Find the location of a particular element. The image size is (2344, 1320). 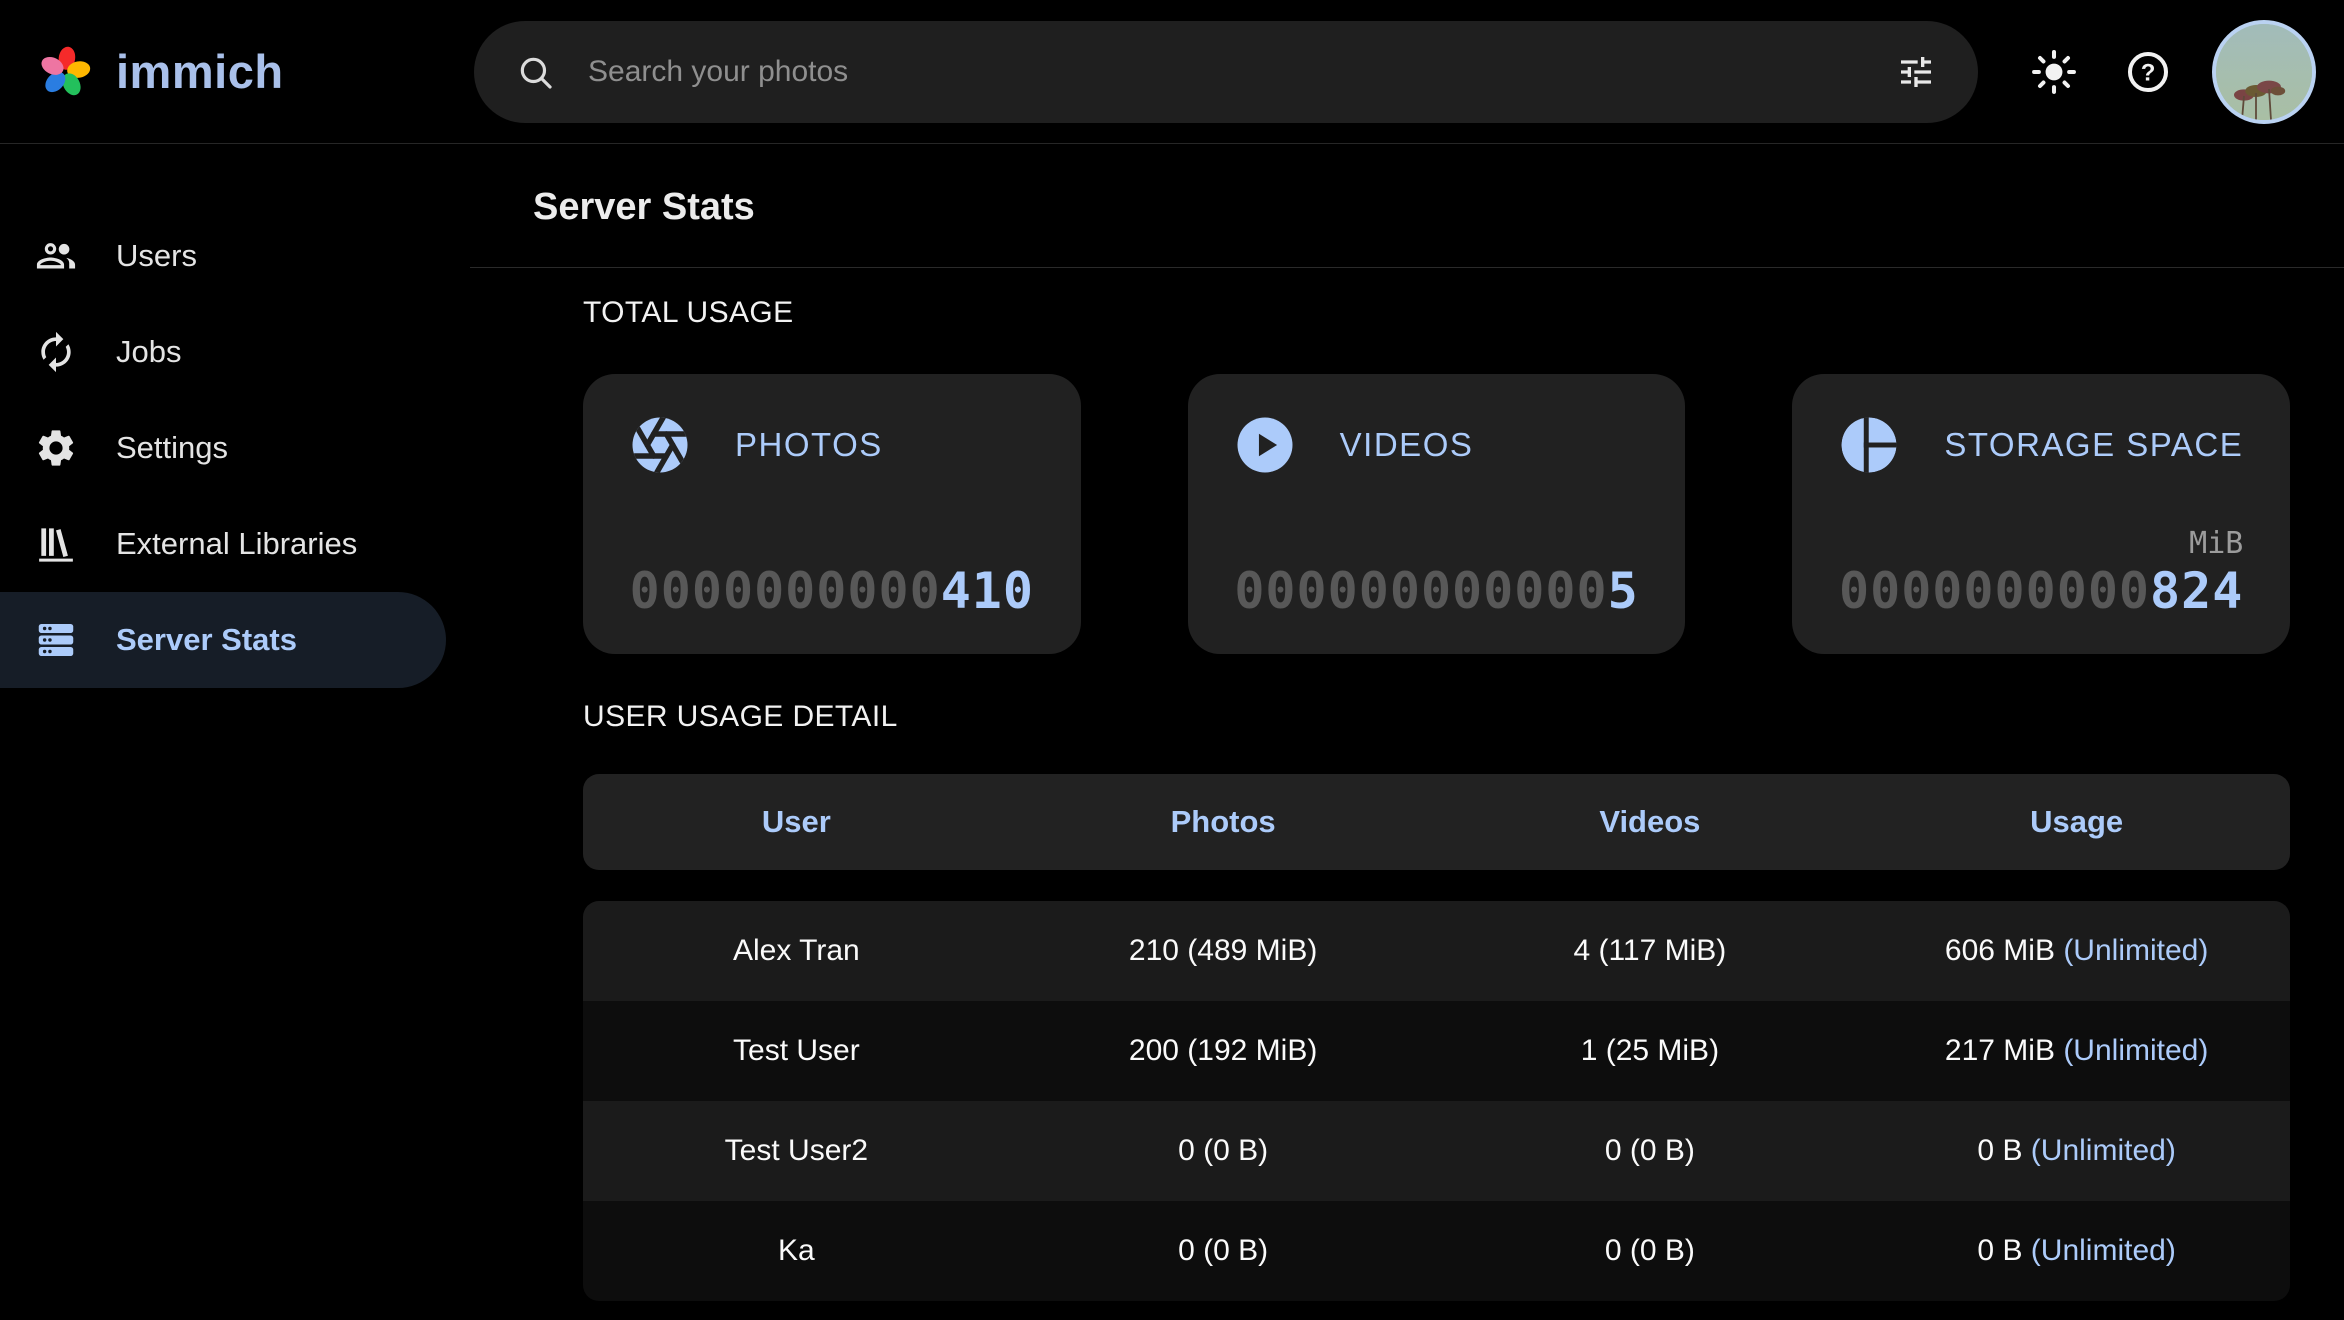

top-bar: immich is located at coordinates (1172, 72).